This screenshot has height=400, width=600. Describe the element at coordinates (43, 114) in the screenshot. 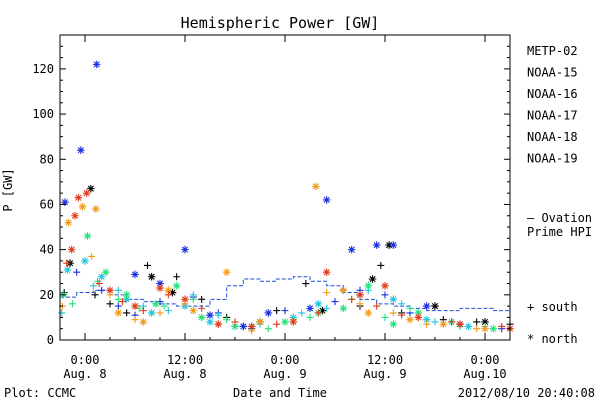

I see `y-tick-label: 100` at that location.